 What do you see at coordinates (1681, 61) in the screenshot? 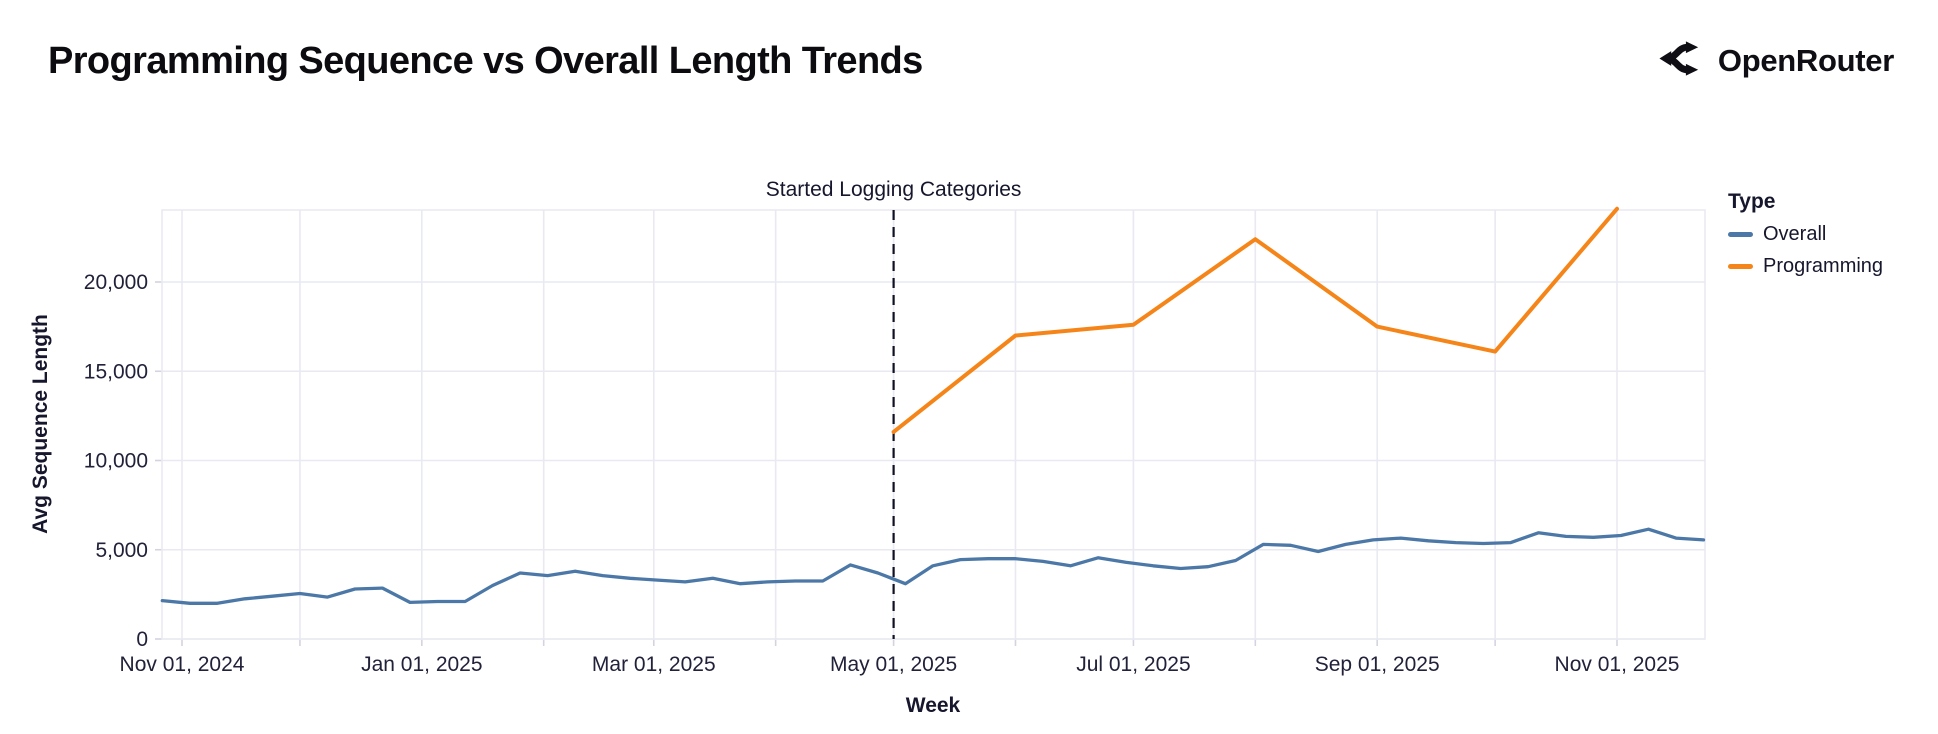
I see `openrouter-logo-icon` at bounding box center [1681, 61].